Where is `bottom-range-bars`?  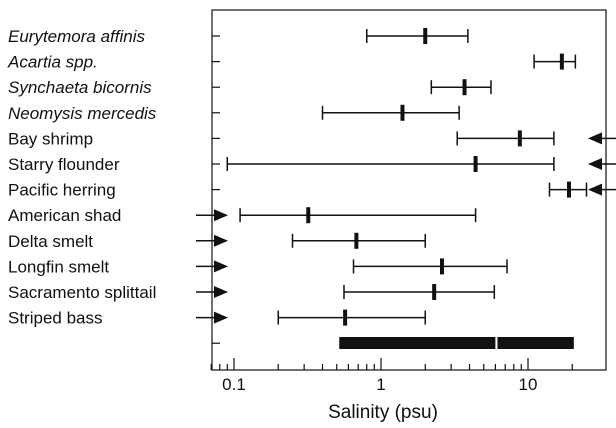 bottom-range-bars is located at coordinates (456, 343).